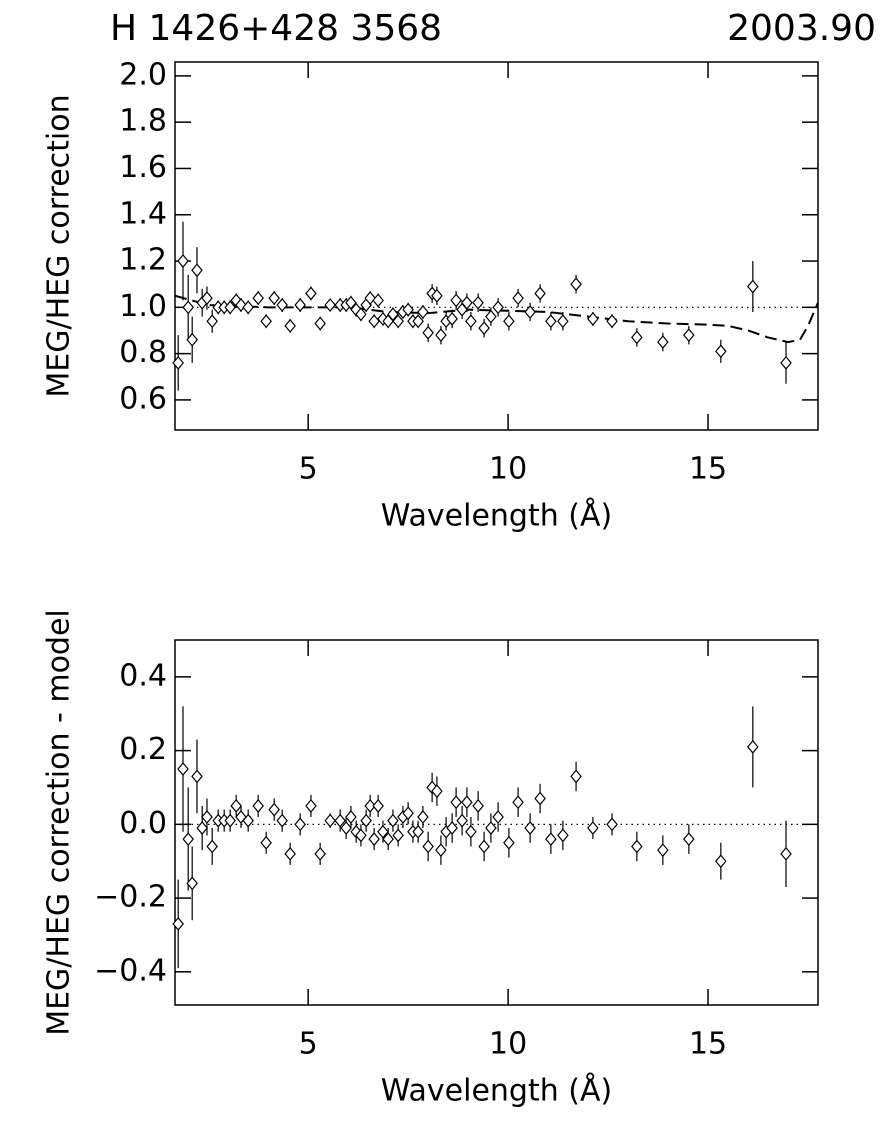 The height and width of the screenshot is (1121, 883). I want to click on x-tick-label: 15, so click(708, 1044).